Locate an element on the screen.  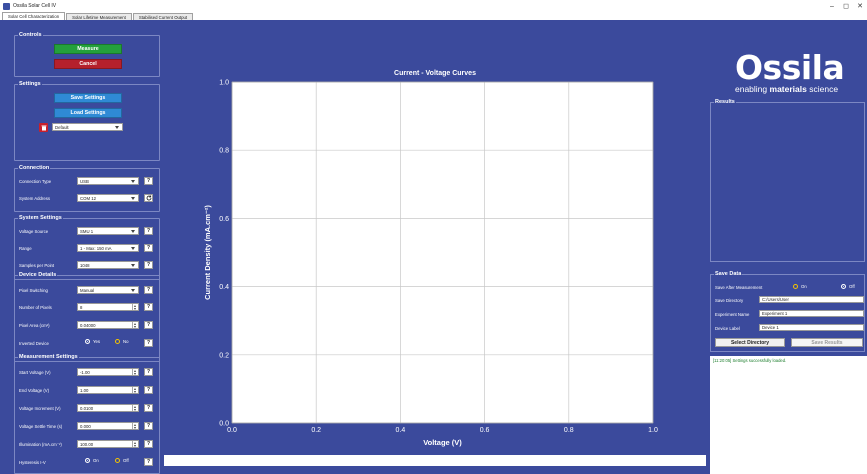
voltage-settle-time-spinbox: 0.000 is located at coordinates (108, 426).